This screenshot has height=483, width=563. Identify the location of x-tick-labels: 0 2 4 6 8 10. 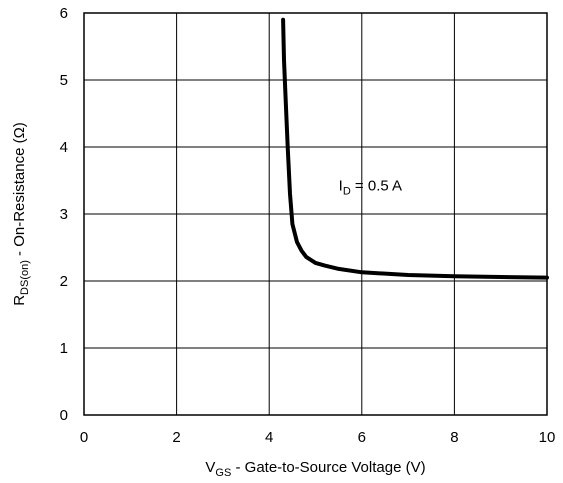
(318, 437).